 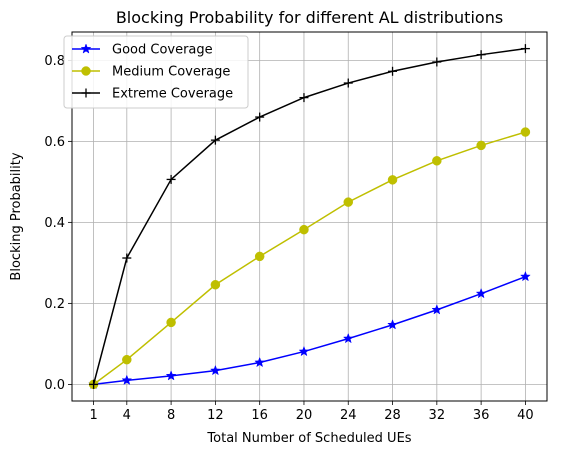 What do you see at coordinates (127, 415) in the screenshot?
I see `x-tick-label: 4` at bounding box center [127, 415].